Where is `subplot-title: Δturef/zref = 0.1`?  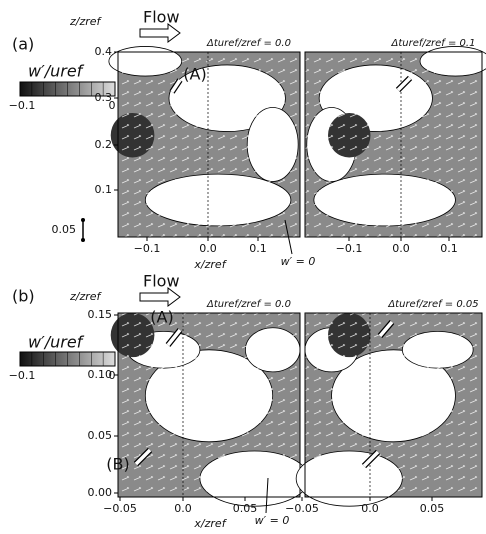
subplot-title: Δturef/zref = 0.1 is located at coordinates (433, 43).